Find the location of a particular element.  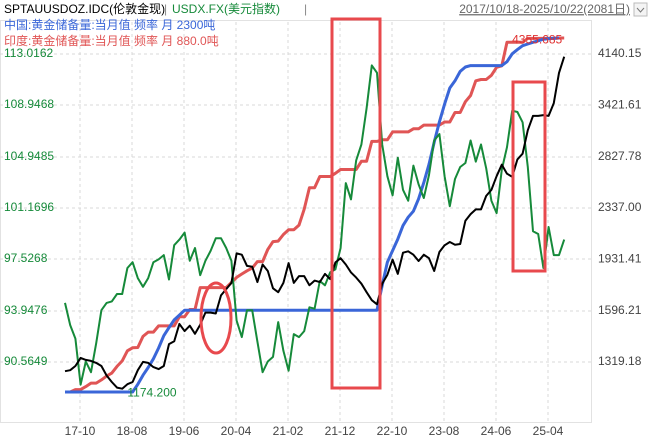

y-tick-label: 93.9476 is located at coordinates (26, 310).